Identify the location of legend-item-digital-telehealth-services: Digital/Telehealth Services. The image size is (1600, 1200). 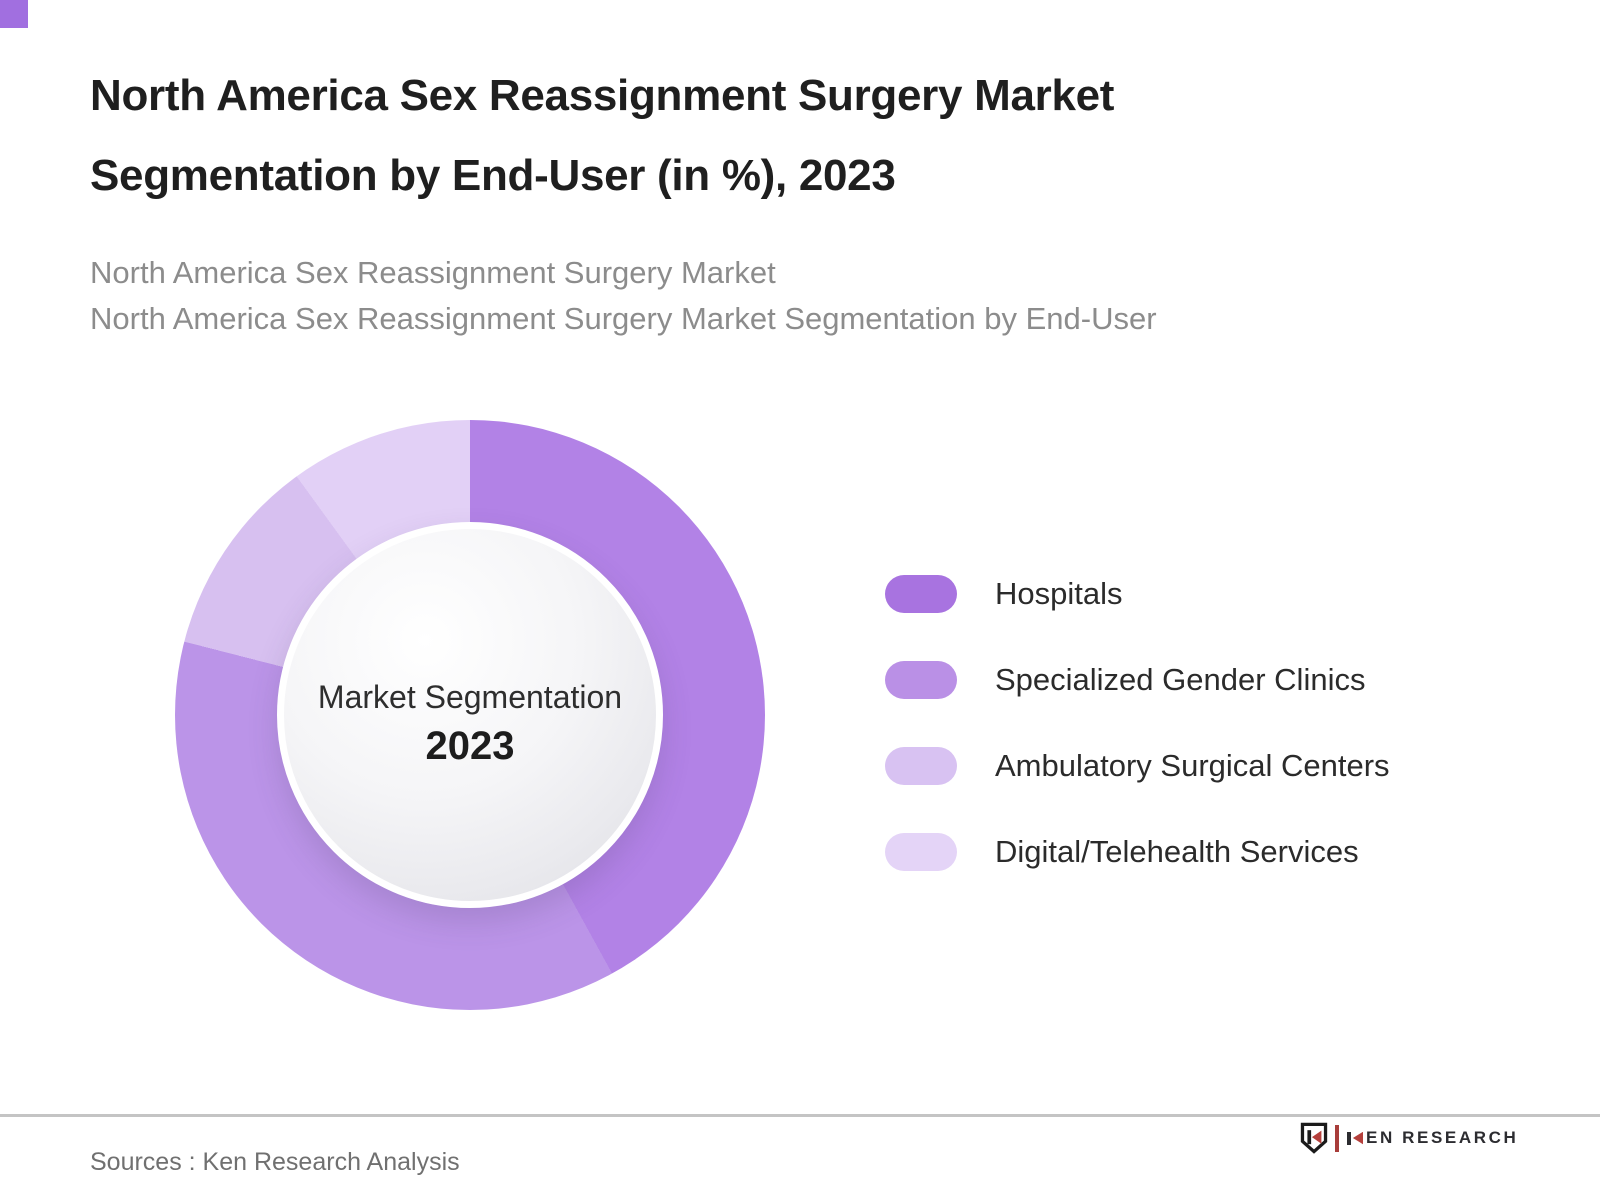
(1137, 852).